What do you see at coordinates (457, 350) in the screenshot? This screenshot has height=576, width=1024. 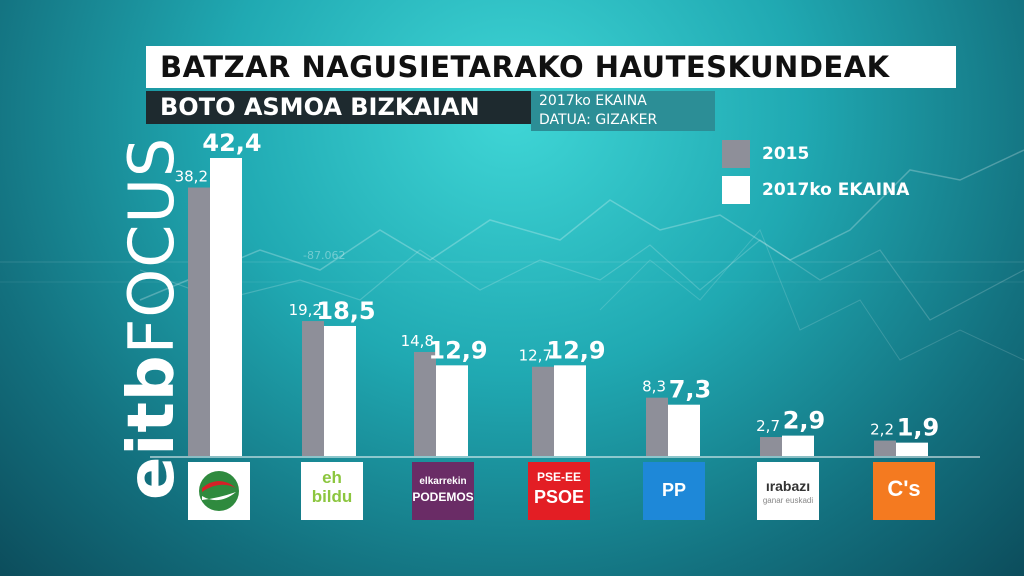 I see `bar-label-2017-2: 12,9` at bounding box center [457, 350].